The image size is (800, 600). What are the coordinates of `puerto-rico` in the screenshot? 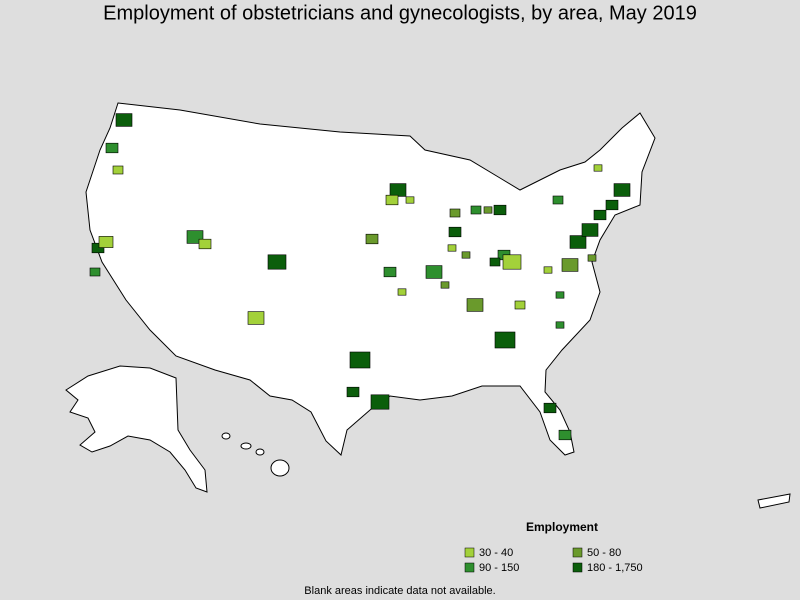 It's located at (774, 501).